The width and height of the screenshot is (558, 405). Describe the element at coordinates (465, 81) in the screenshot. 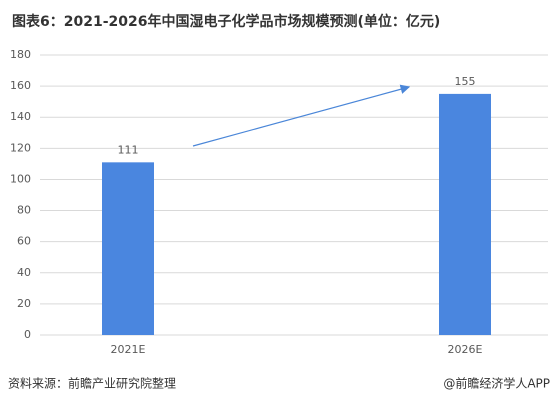

I see `data-label: 155` at that location.